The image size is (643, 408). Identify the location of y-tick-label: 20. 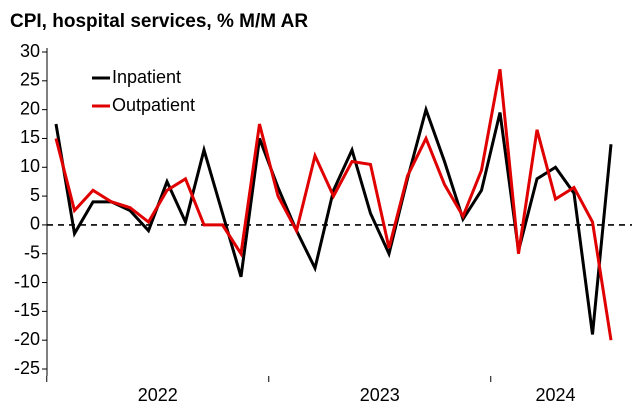
(30, 108).